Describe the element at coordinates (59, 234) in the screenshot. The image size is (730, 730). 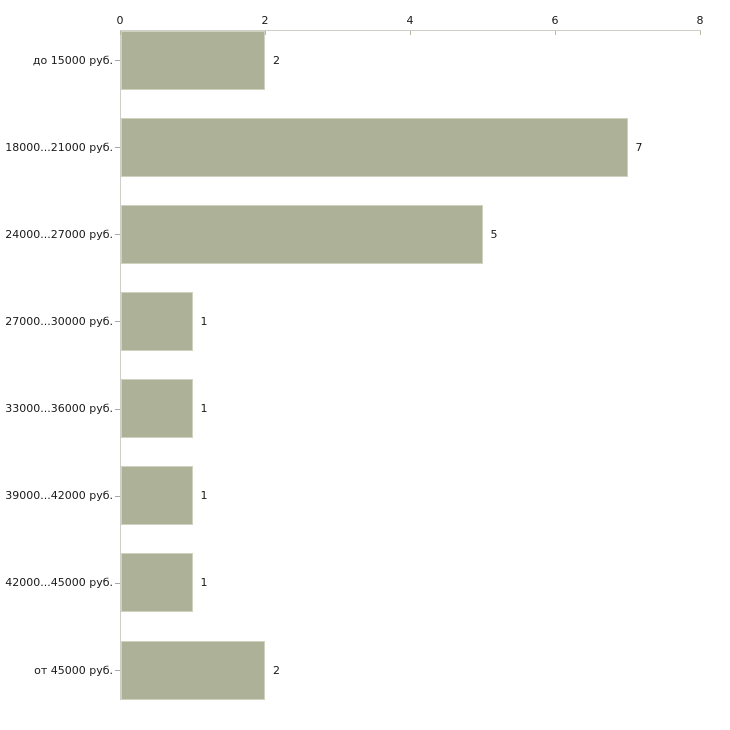
I see `category-label: 24000...27000 руб.` at that location.